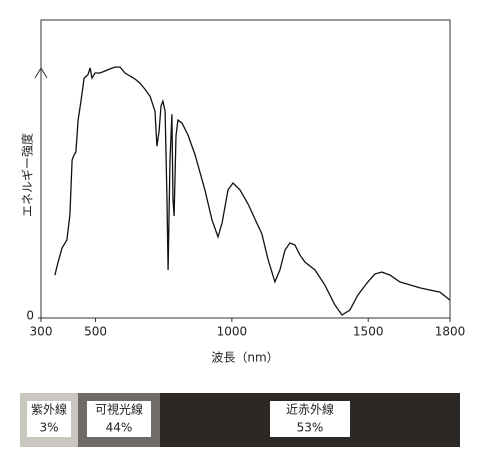 The height and width of the screenshot is (475, 500). What do you see at coordinates (310, 409) in the screenshot?
I see `band-name: 近赤外線` at bounding box center [310, 409].